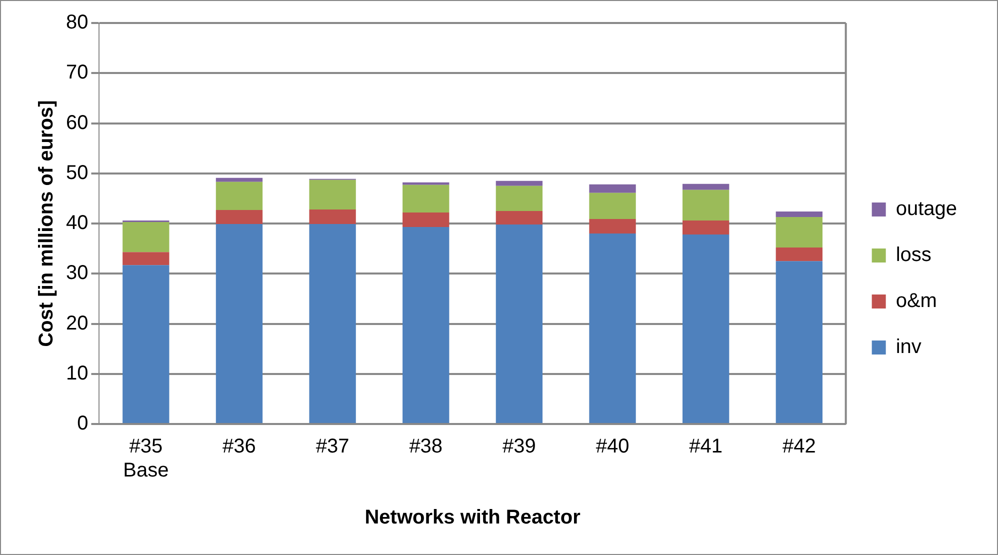 The image size is (998, 555). I want to click on y-tick-label: 30, so click(77, 273).